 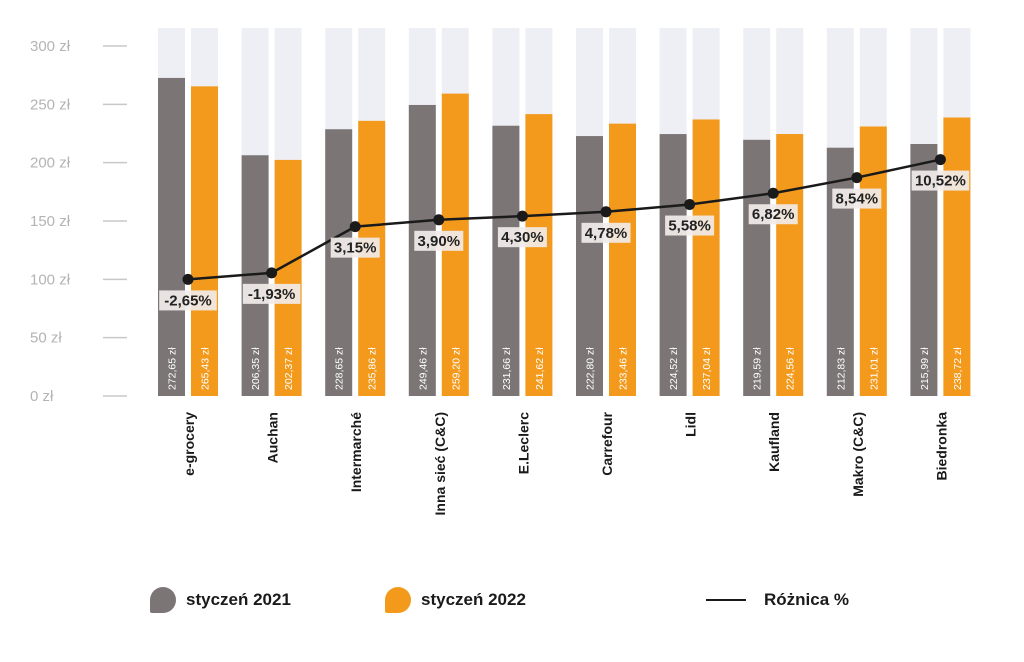 I want to click on y-tick-label: 100 zł, so click(x=50, y=279).